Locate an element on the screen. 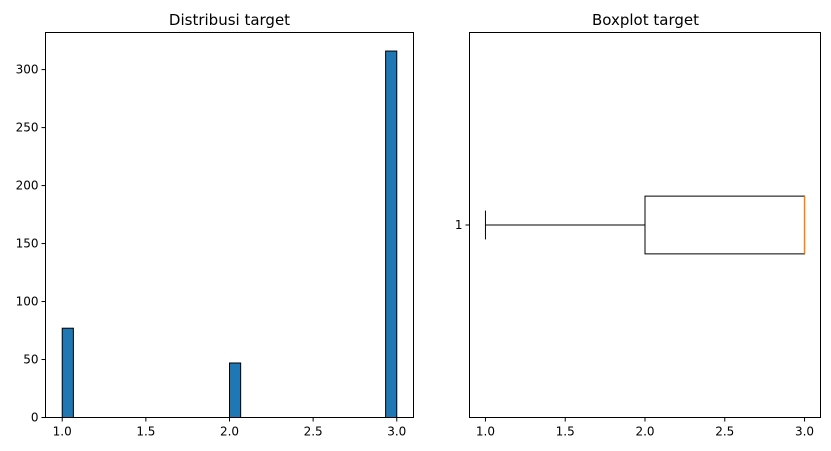  histogram-x-axis: 1.0 1.5 2.0 2.5 3.0 is located at coordinates (229, 428).